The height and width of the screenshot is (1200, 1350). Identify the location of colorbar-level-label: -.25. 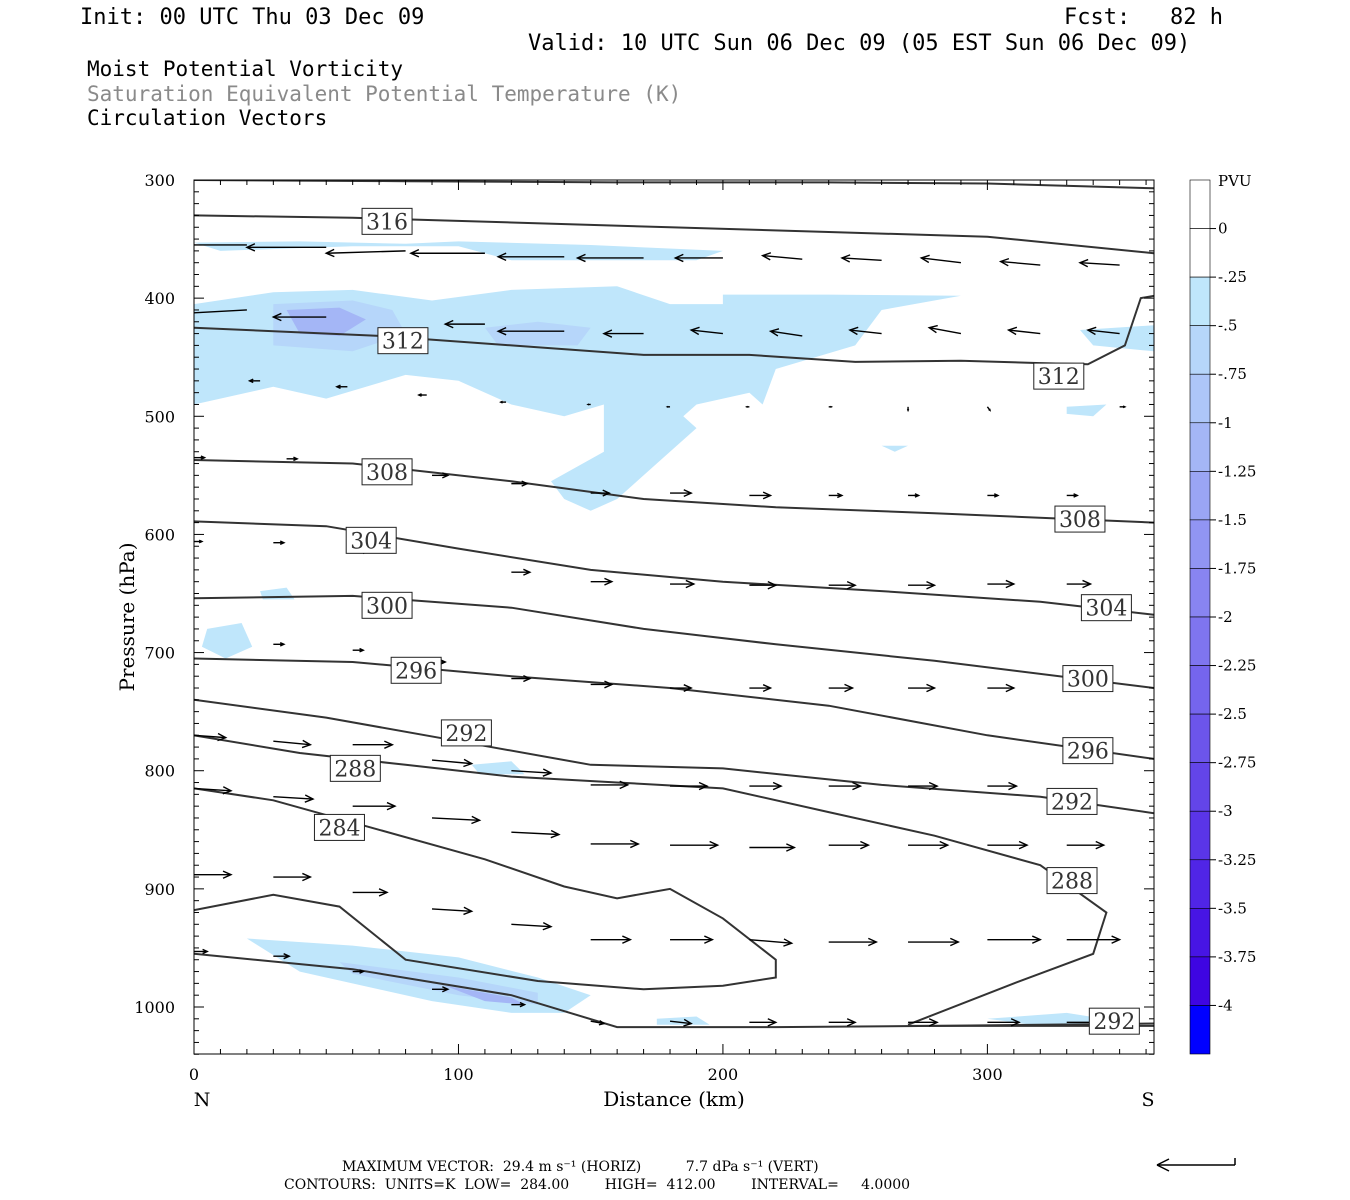
(1232, 277).